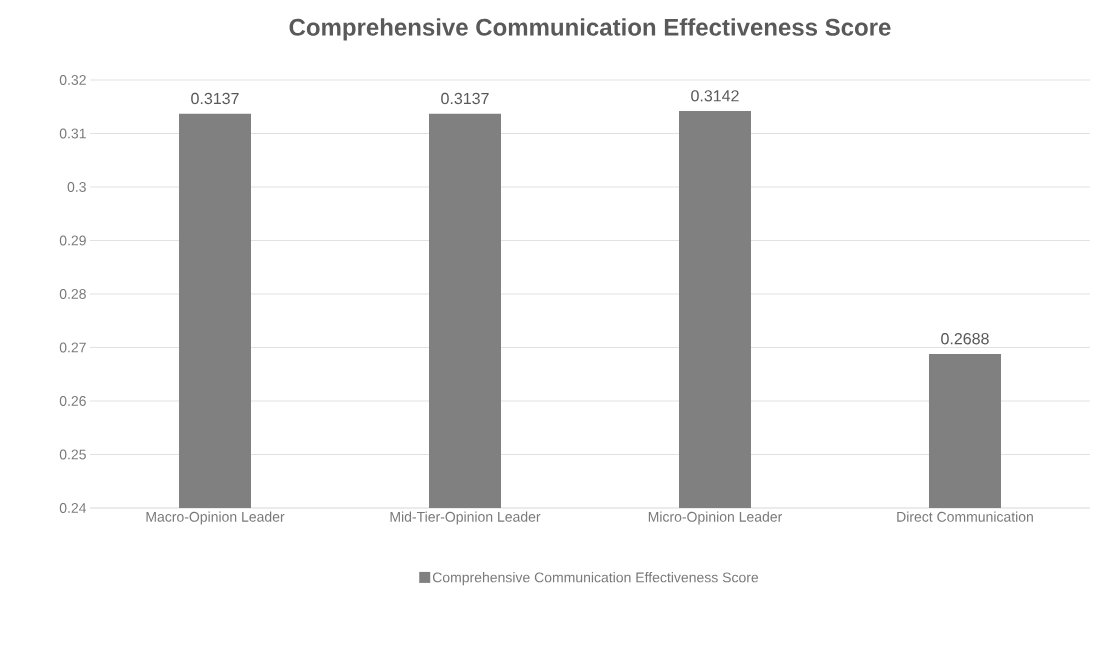  What do you see at coordinates (215, 518) in the screenshot?
I see `x-tick-label: Macro-Opinion Leader` at bounding box center [215, 518].